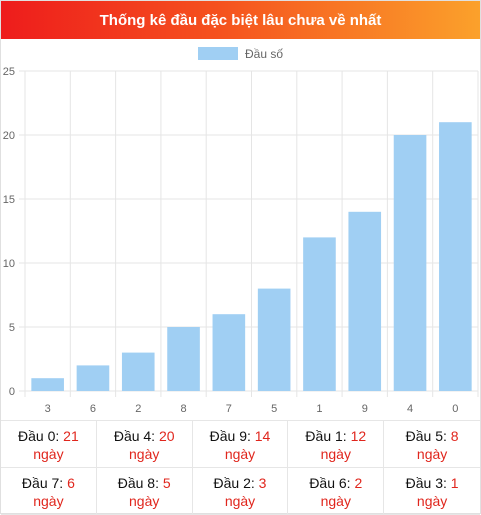 This screenshot has width=481, height=515. I want to click on legend-label: Đầu số, so click(264, 54).